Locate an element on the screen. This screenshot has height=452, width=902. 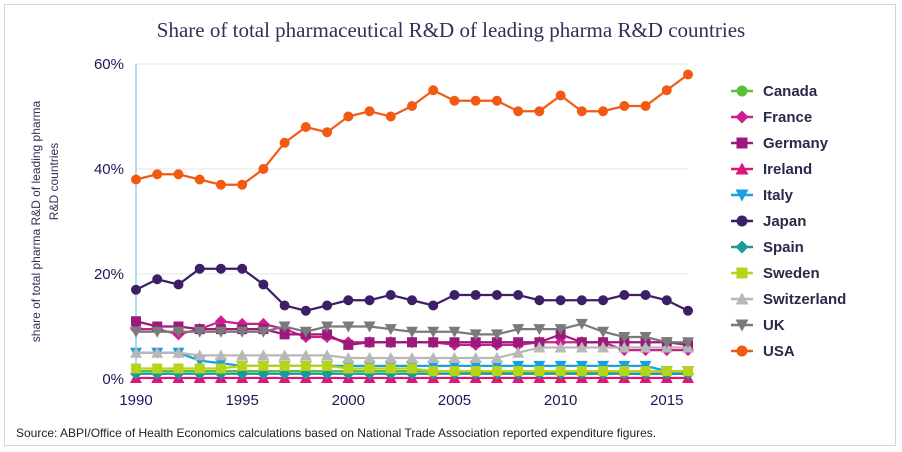
legend-label: Italy is located at coordinates (778, 195).